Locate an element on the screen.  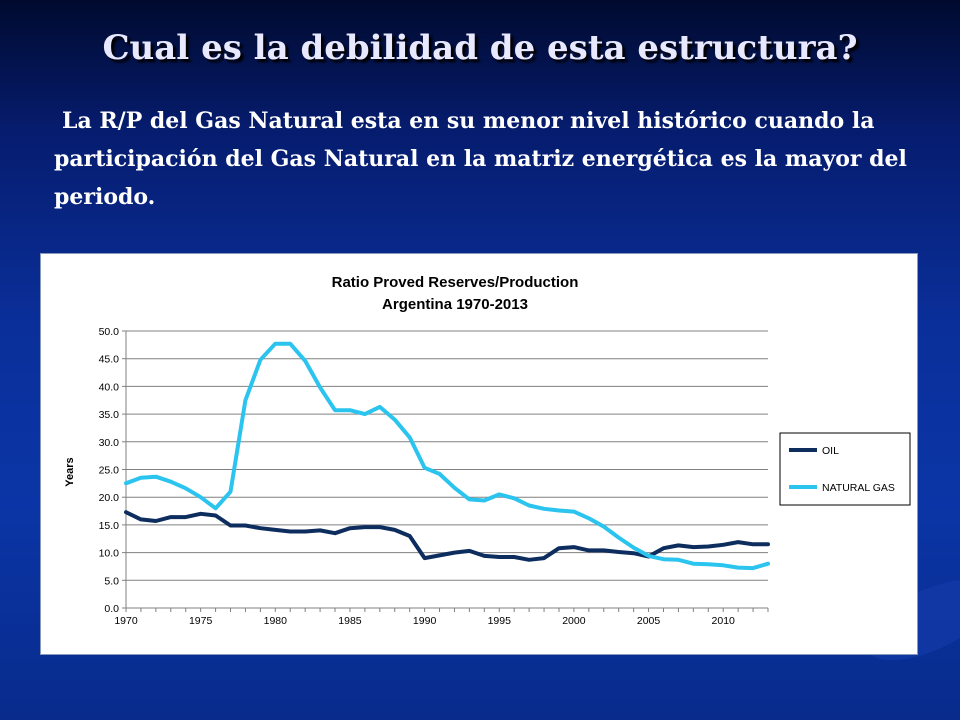
x-tick-label: 1995 is located at coordinates (500, 621).